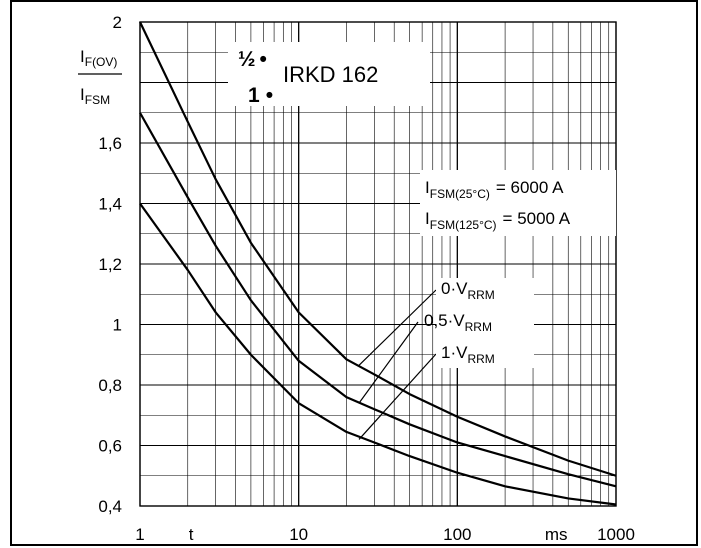  What do you see at coordinates (110, 204) in the screenshot?
I see `y-tick-label: 1,4` at bounding box center [110, 204].